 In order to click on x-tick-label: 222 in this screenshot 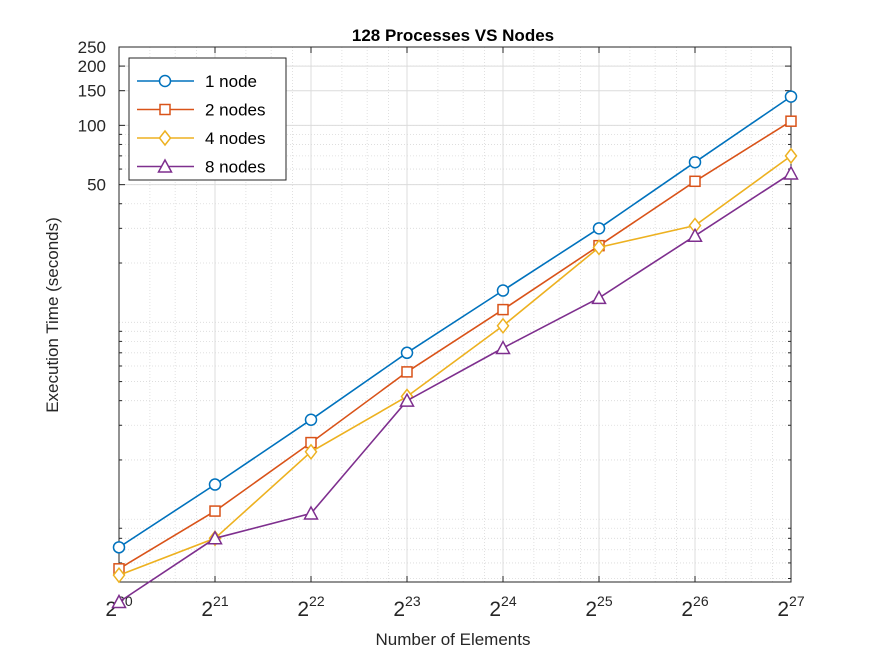, I will do `click(310, 607)`.